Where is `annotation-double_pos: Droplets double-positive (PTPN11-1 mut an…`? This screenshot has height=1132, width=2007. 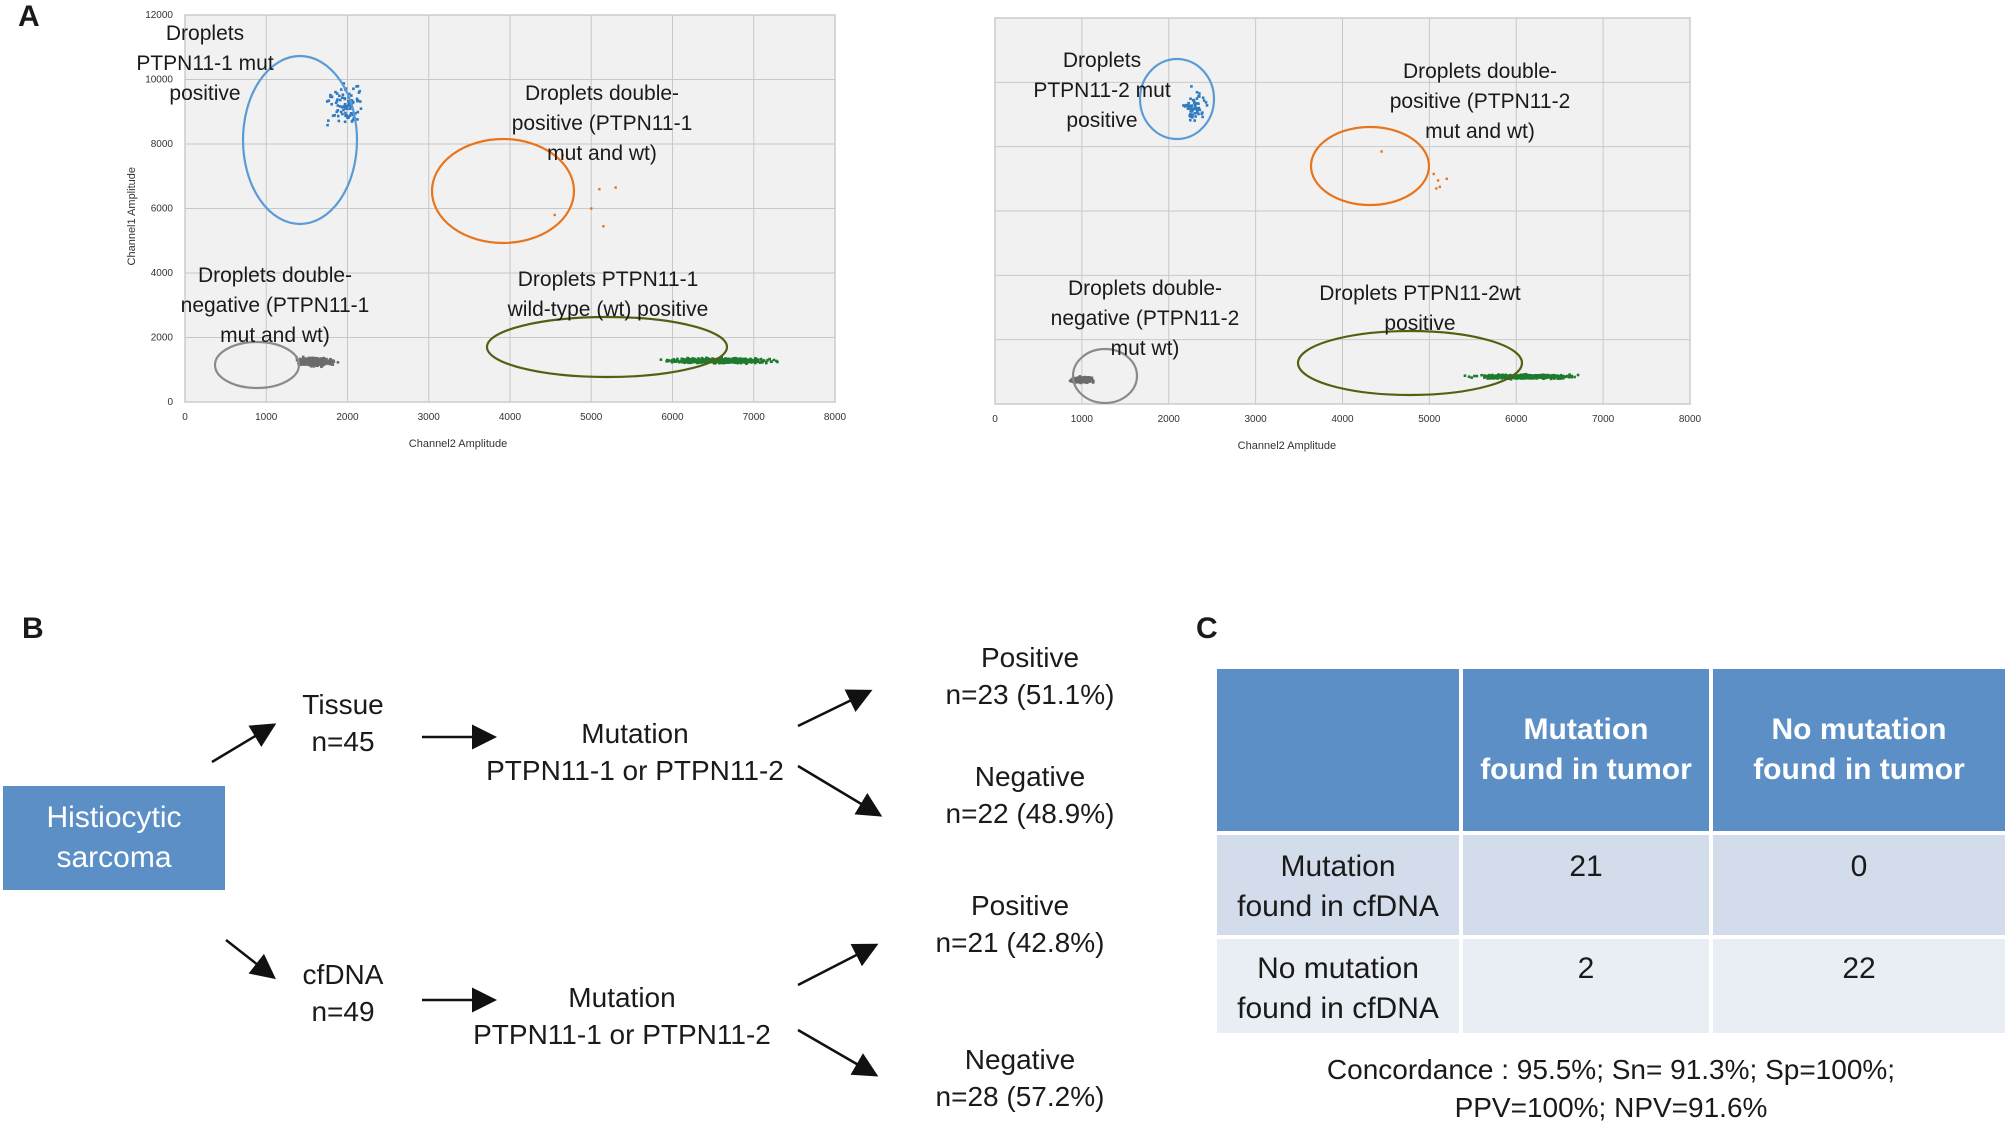
annotation-double_pos: Droplets double-positive (PTPN11-1 mut an… is located at coordinates (602, 123).